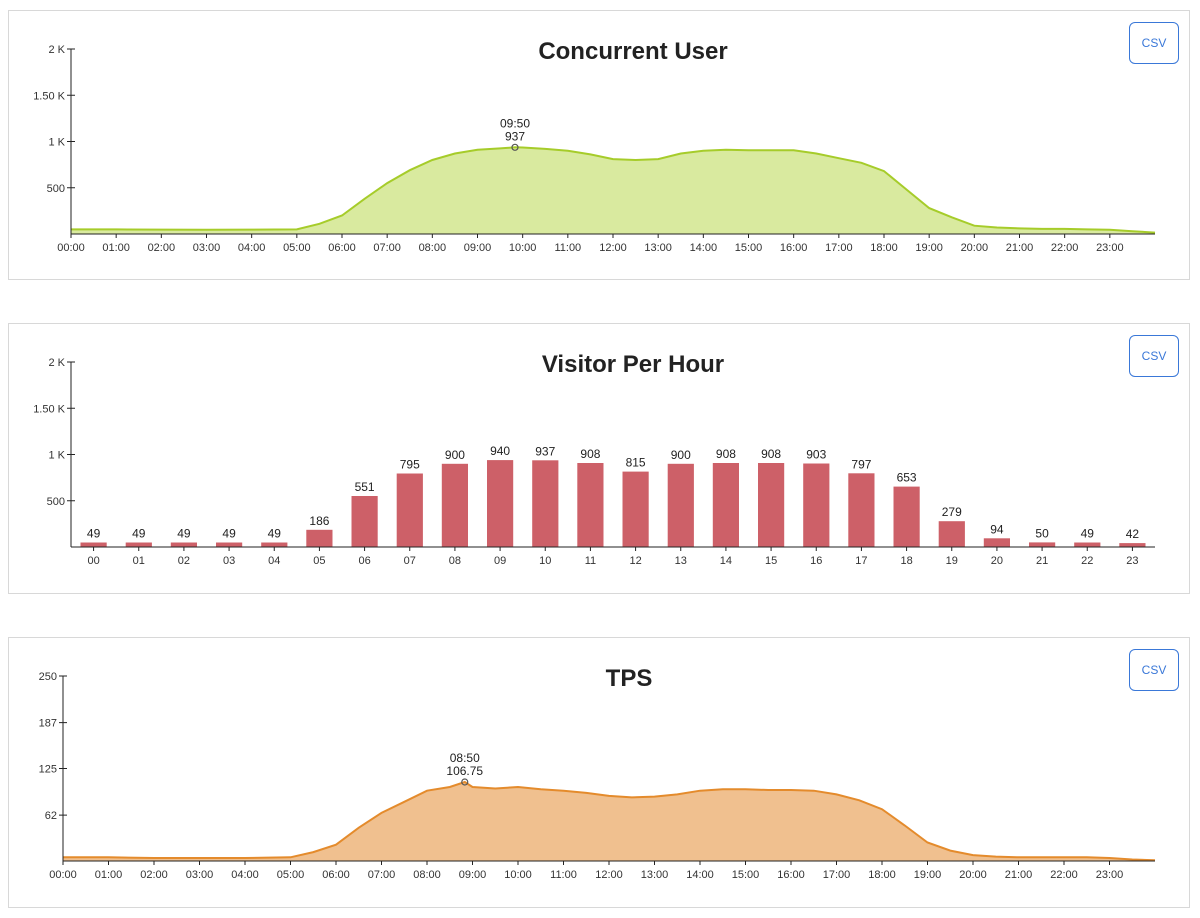 This screenshot has height=918, width=1200. What do you see at coordinates (545, 561) in the screenshot?
I see `x-tick-label: 10` at bounding box center [545, 561].